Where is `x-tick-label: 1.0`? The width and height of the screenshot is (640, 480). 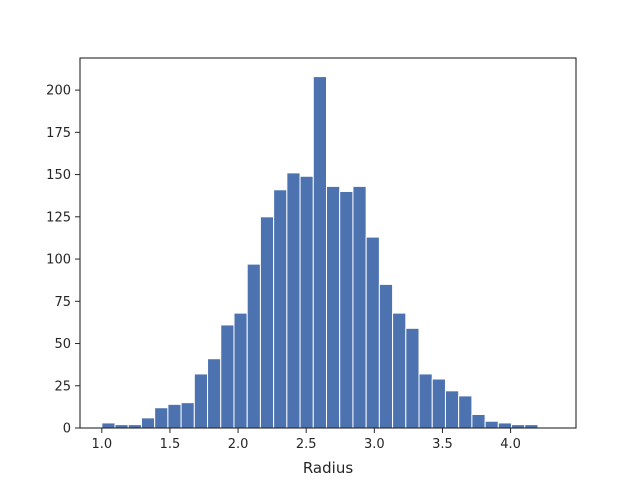
x-tick-label: 1.0 is located at coordinates (101, 444).